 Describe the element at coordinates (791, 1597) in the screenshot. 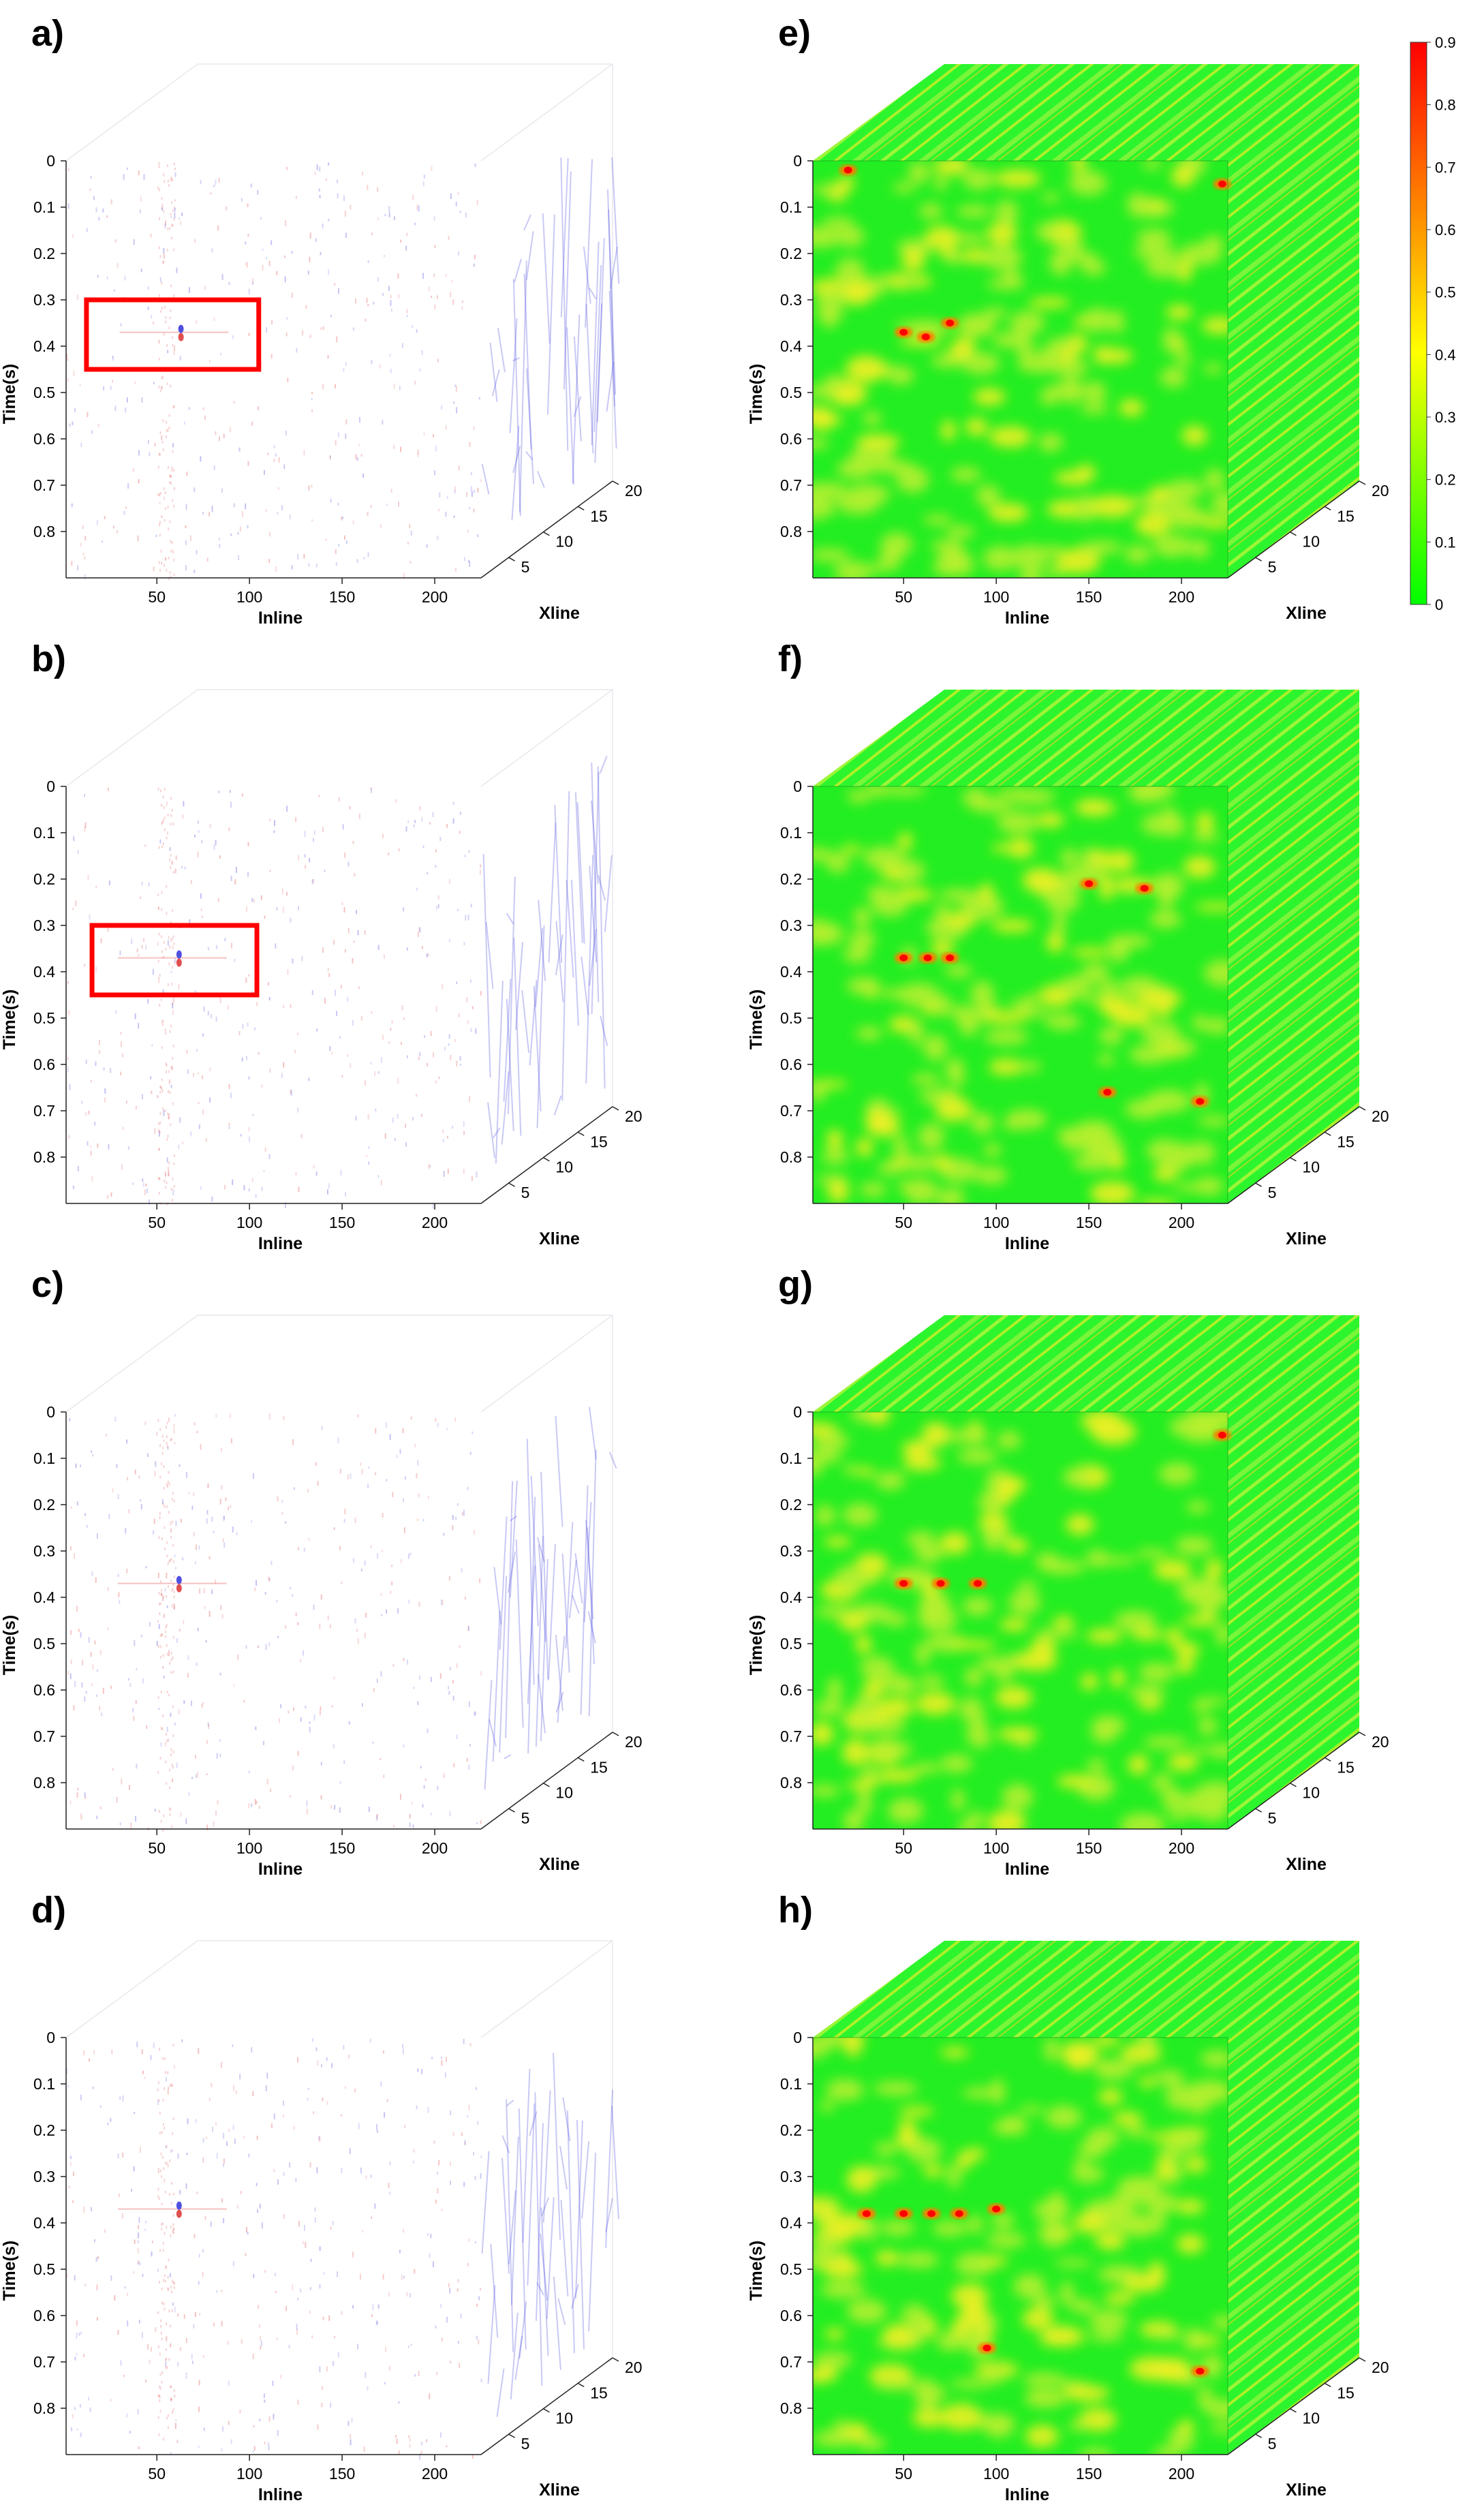

I see `time-tick-label: 0.4` at that location.